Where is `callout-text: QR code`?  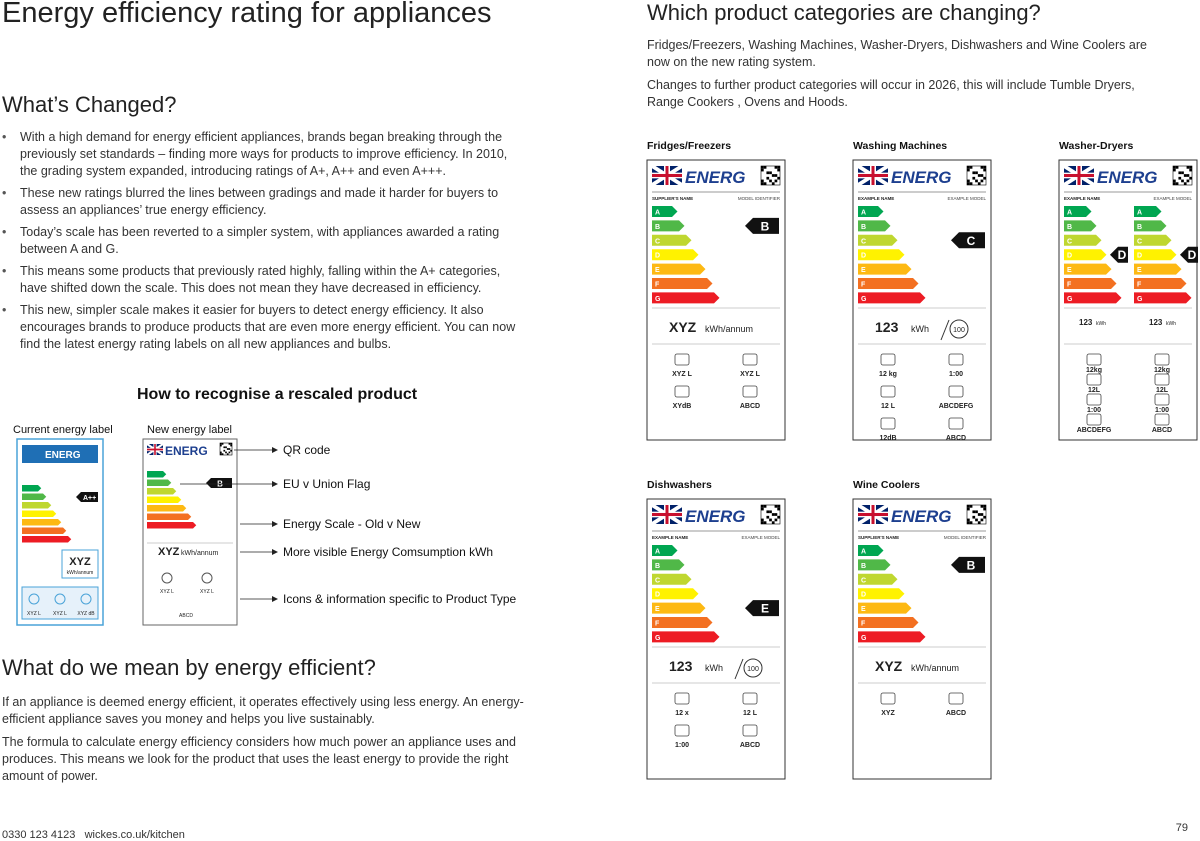 callout-text: QR code is located at coordinates (307, 450).